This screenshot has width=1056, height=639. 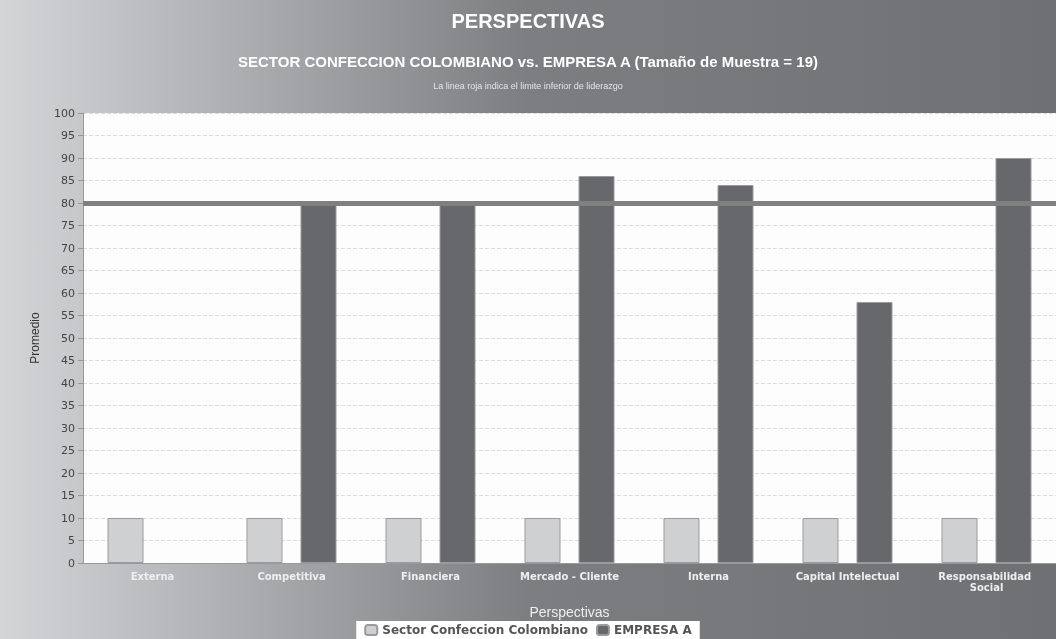 I want to click on y-tick-label: 45, so click(x=68, y=360).